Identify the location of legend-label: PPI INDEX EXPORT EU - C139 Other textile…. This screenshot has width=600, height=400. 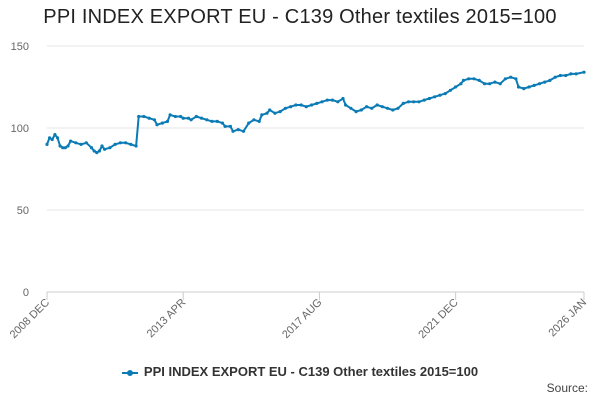
(311, 371).